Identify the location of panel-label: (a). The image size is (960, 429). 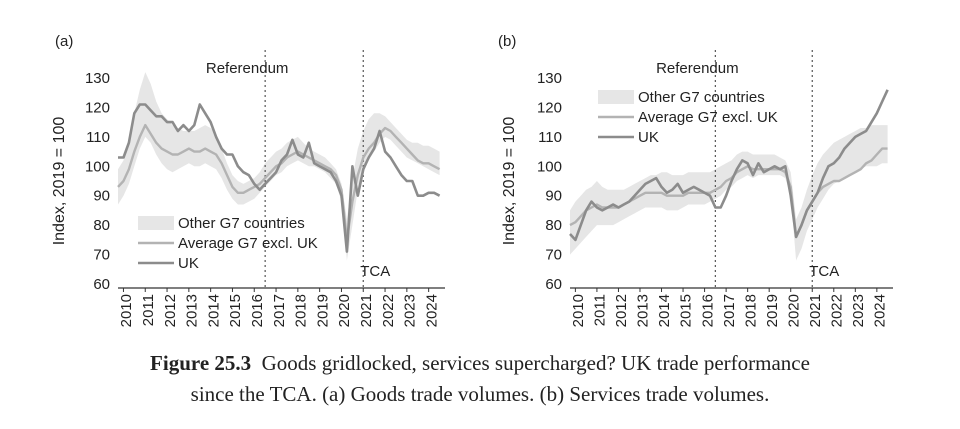
(64, 41).